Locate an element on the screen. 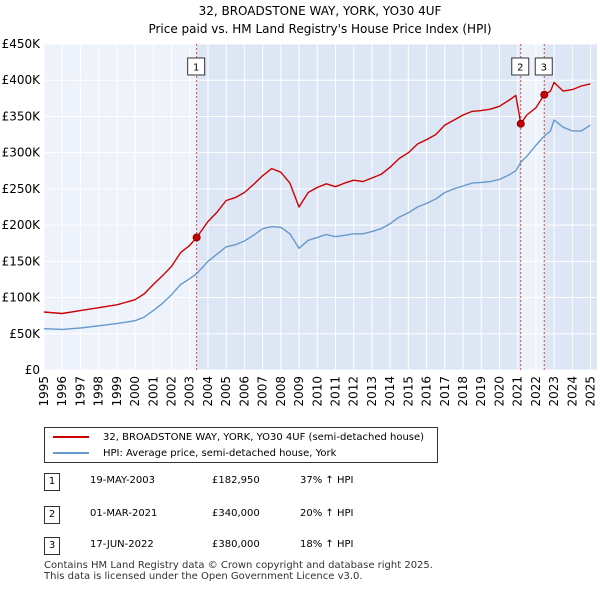 The image size is (600, 590). legend-swatch-property is located at coordinates (71, 437).